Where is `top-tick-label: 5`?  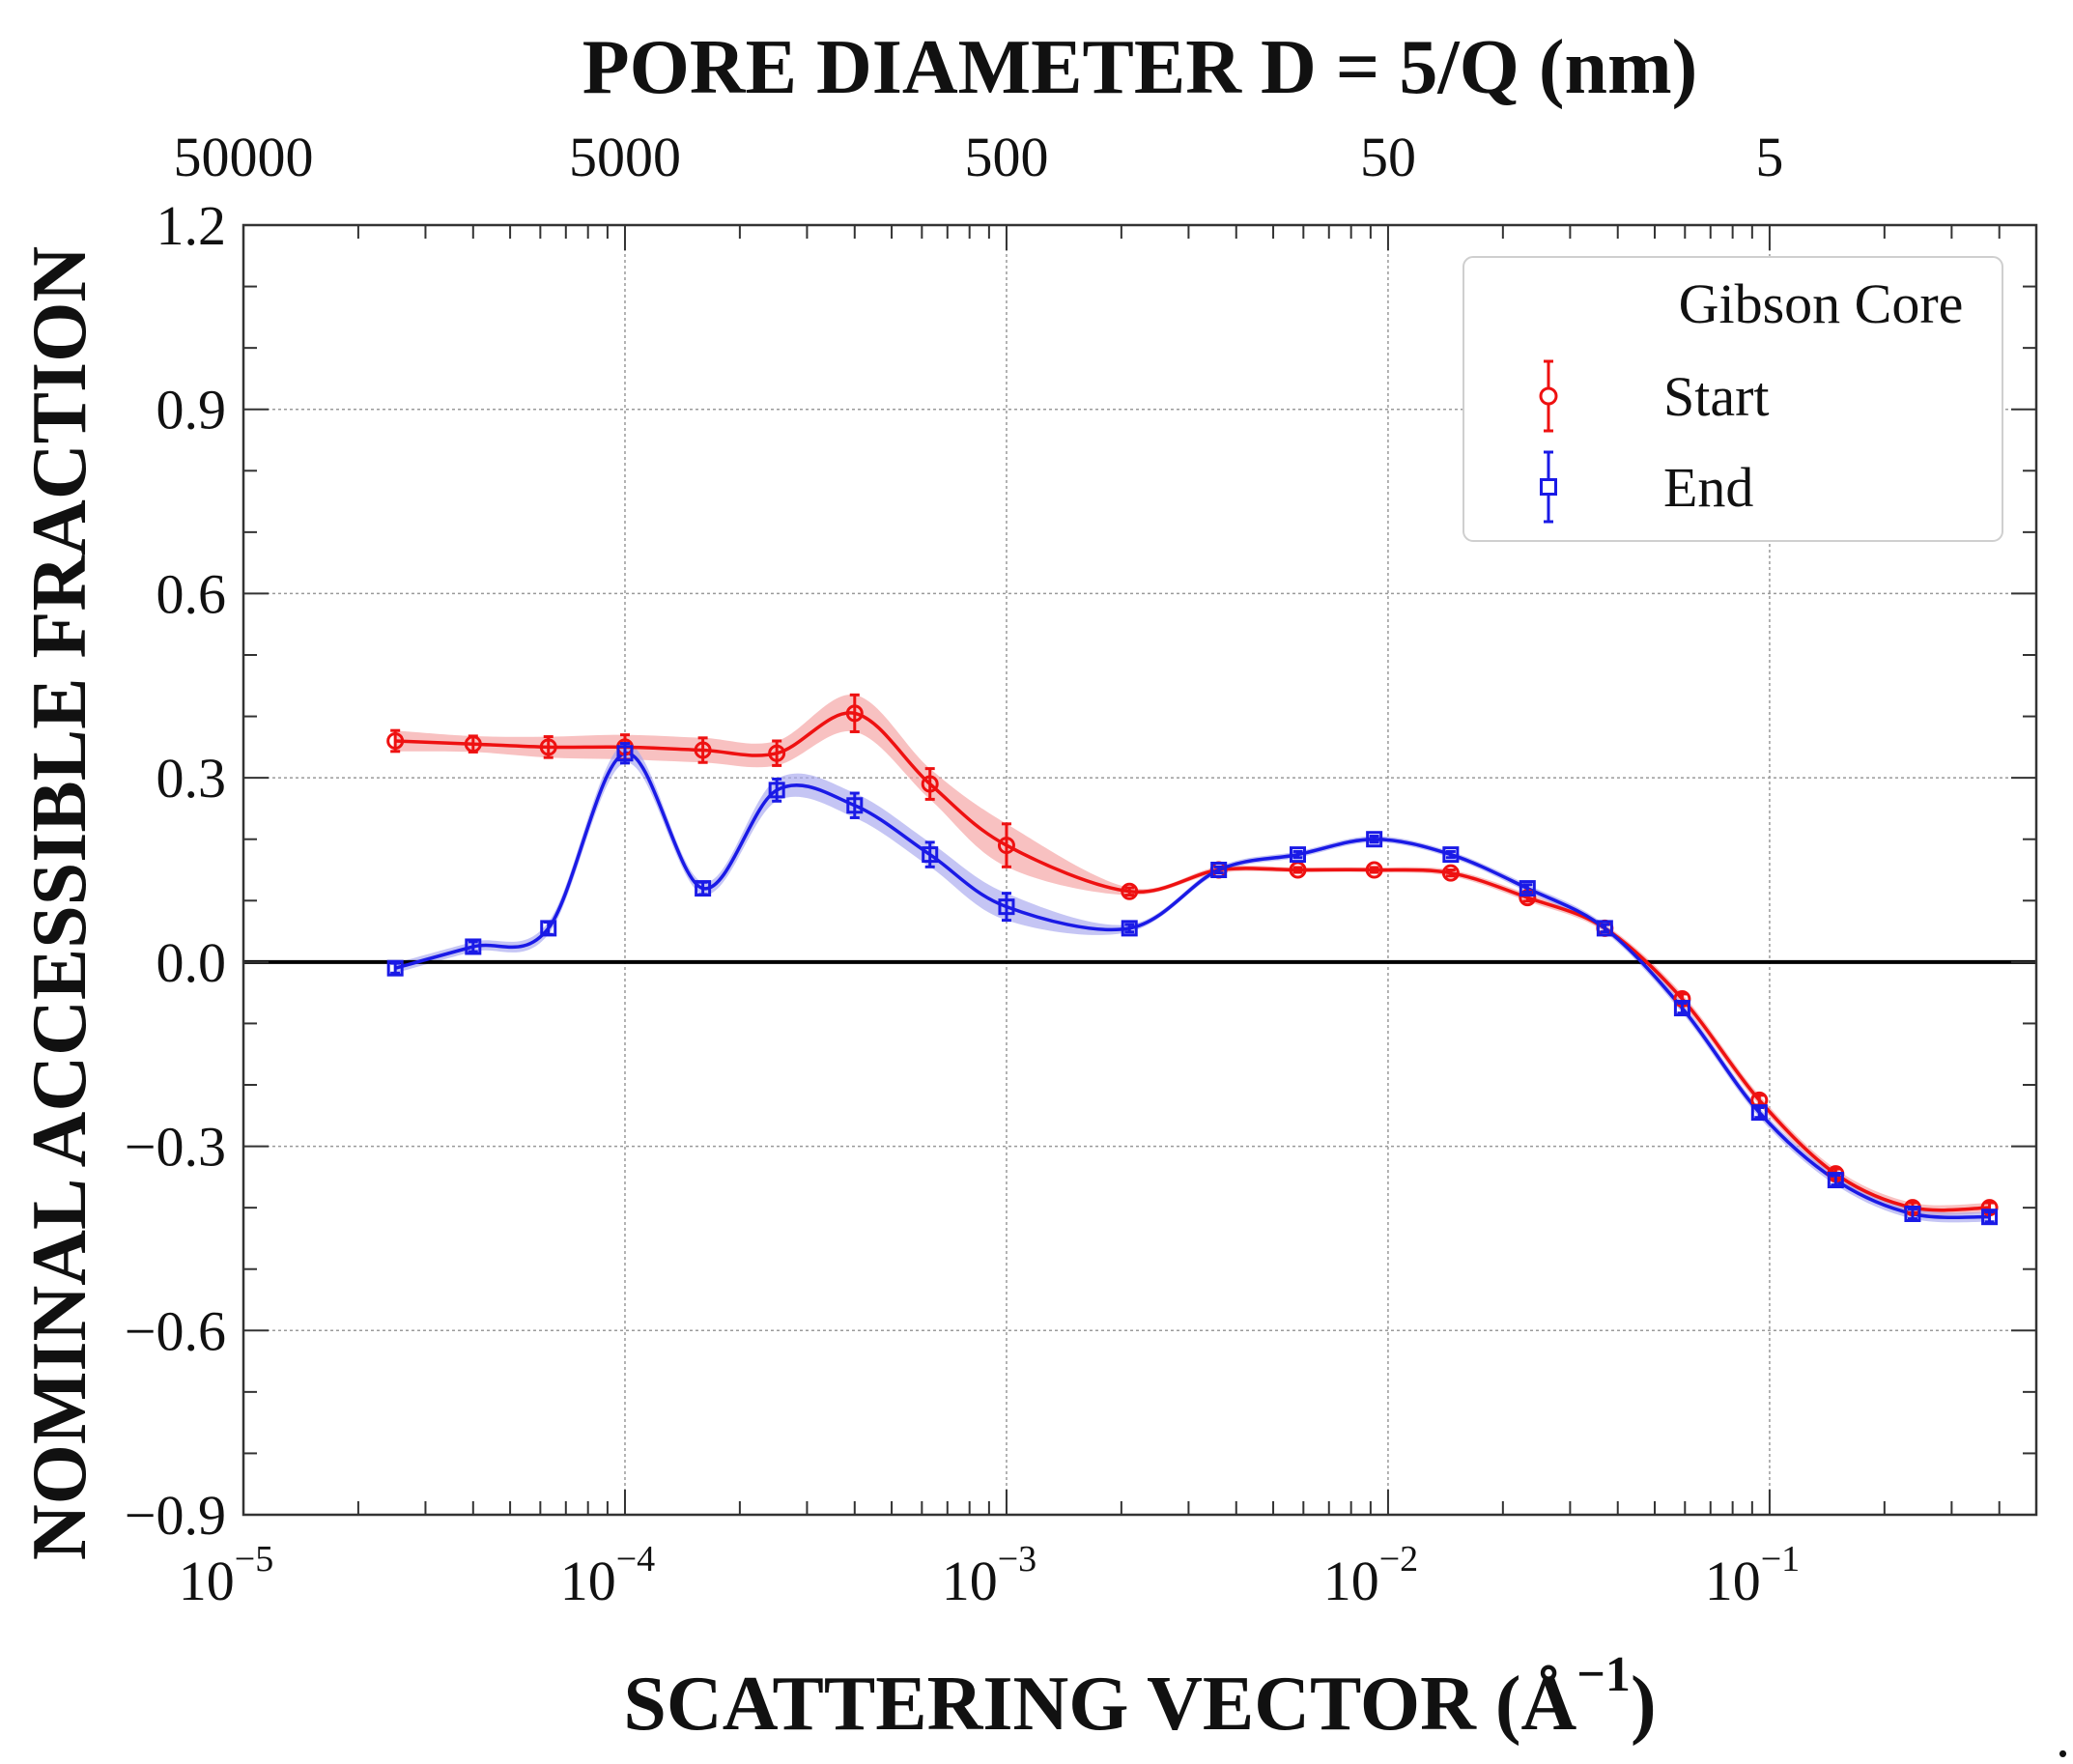 top-tick-label: 5 is located at coordinates (1769, 157).